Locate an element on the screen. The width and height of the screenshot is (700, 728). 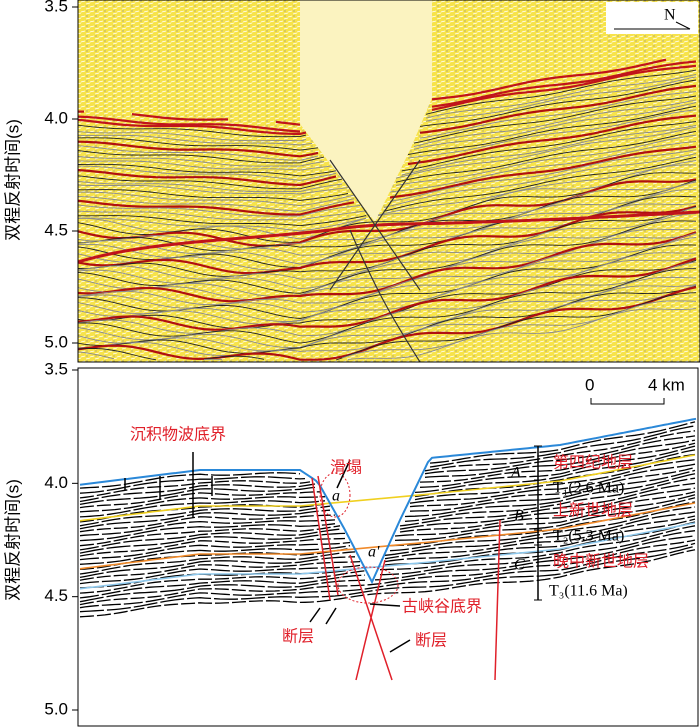
north-label: N is located at coordinates (670, 15).